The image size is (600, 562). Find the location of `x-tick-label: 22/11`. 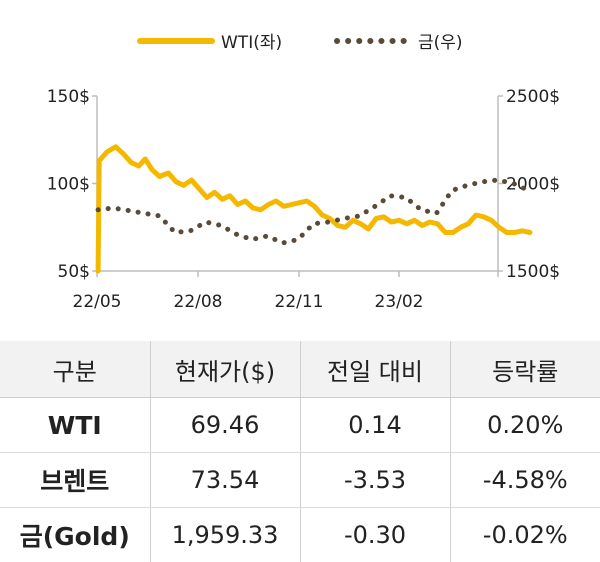

x-tick-label: 22/11 is located at coordinates (299, 302).